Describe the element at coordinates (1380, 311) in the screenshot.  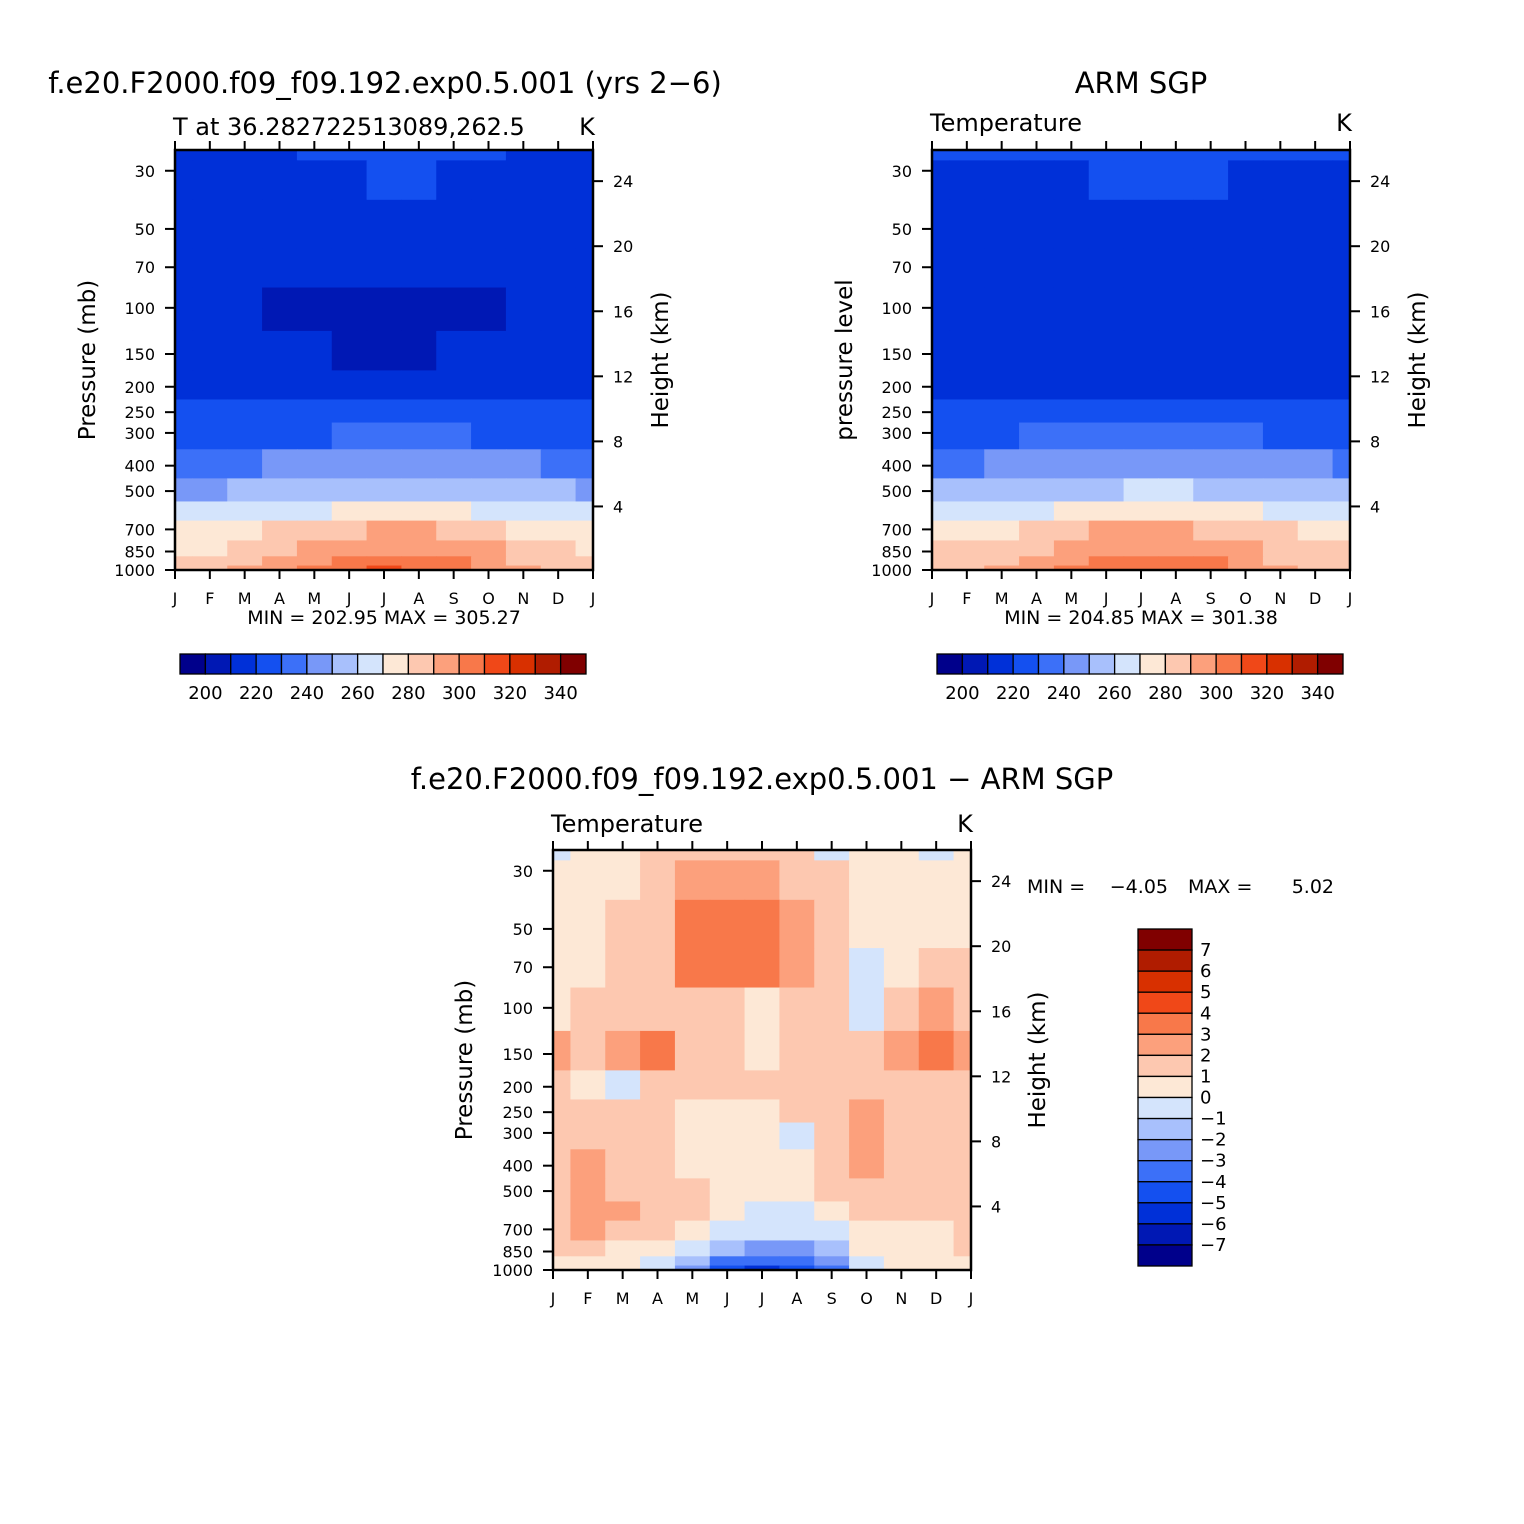
I see `height-tick-label: 16` at that location.